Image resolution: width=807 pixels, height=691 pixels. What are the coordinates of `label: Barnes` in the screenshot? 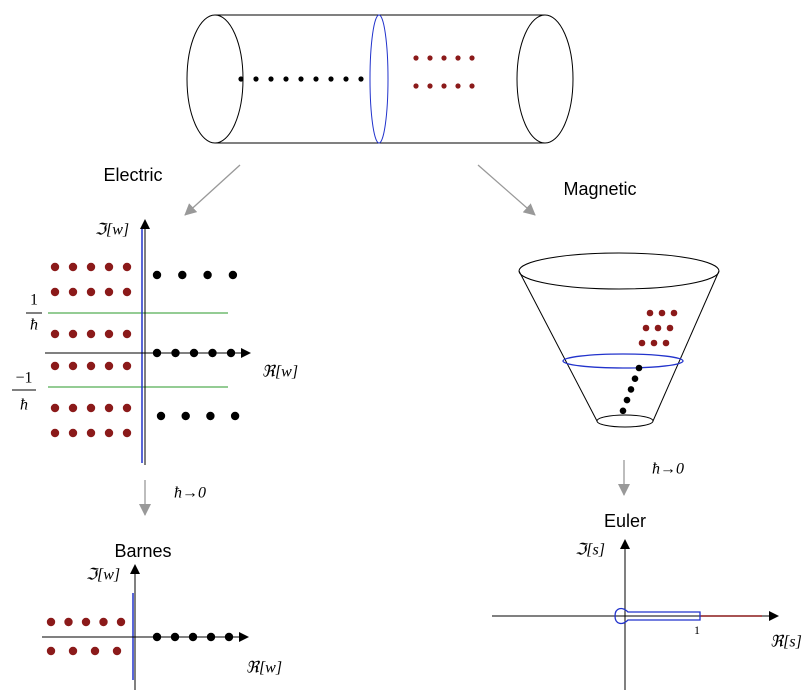 It's located at (142, 551).